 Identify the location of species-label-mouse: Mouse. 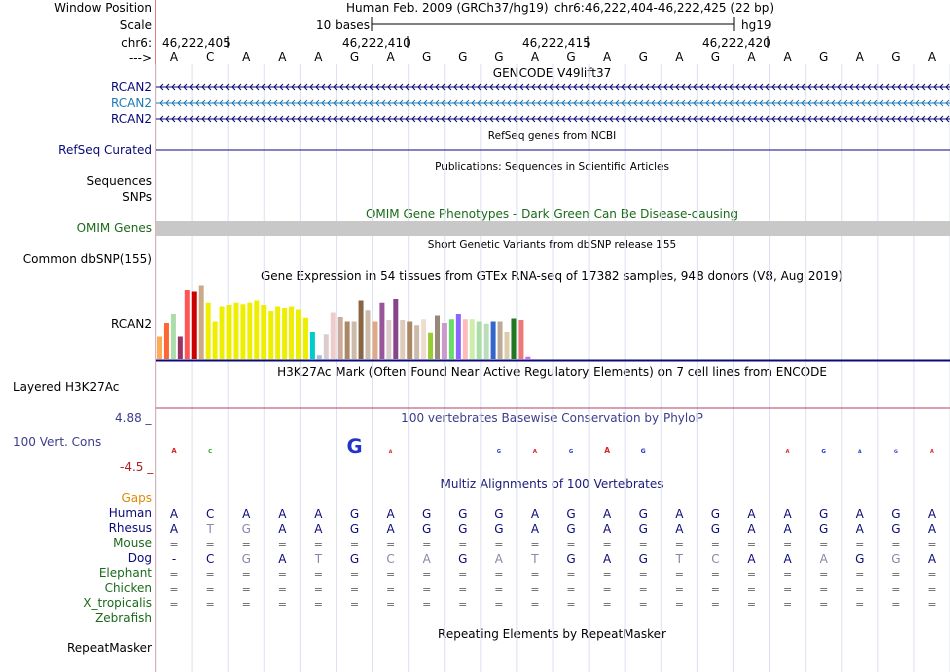
(132, 543).